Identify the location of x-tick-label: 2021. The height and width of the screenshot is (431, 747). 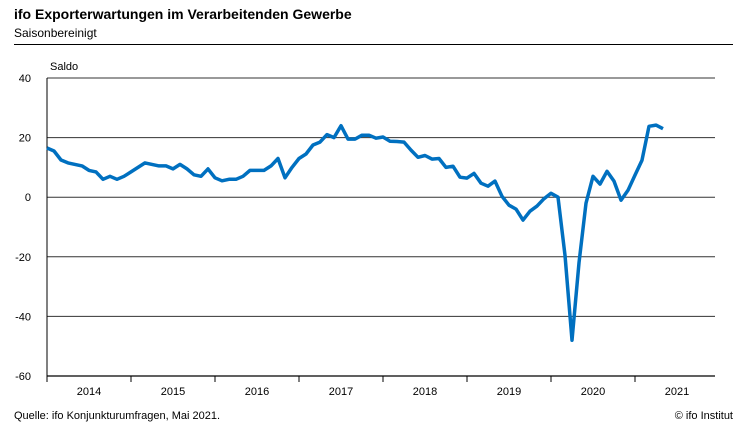
(677, 392).